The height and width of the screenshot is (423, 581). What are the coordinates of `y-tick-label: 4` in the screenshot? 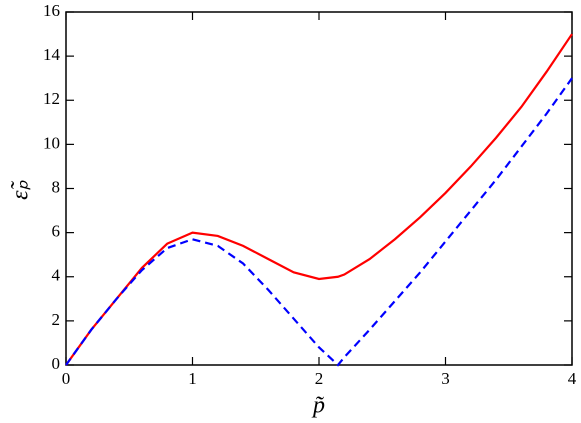 It's located at (56, 275).